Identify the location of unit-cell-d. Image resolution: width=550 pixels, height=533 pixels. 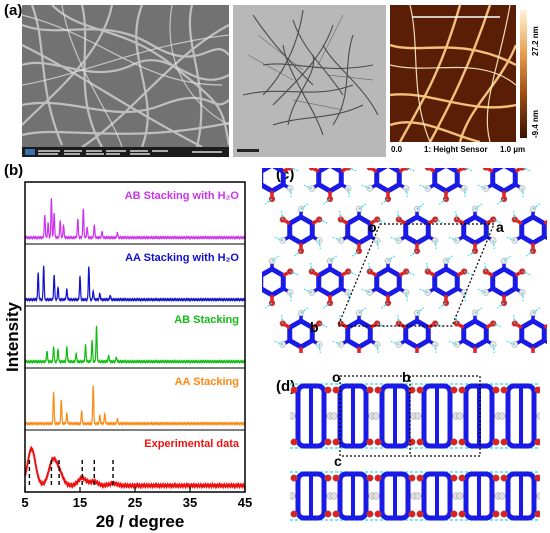
(410, 416).